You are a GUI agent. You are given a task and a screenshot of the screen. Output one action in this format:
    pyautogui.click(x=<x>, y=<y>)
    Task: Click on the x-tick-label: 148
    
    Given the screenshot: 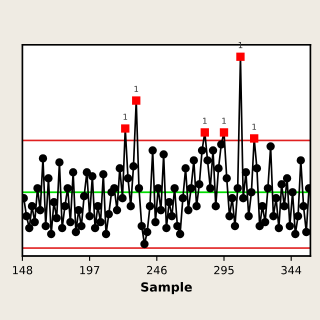 What is the action you would take?
    pyautogui.click(x=22, y=270)
    